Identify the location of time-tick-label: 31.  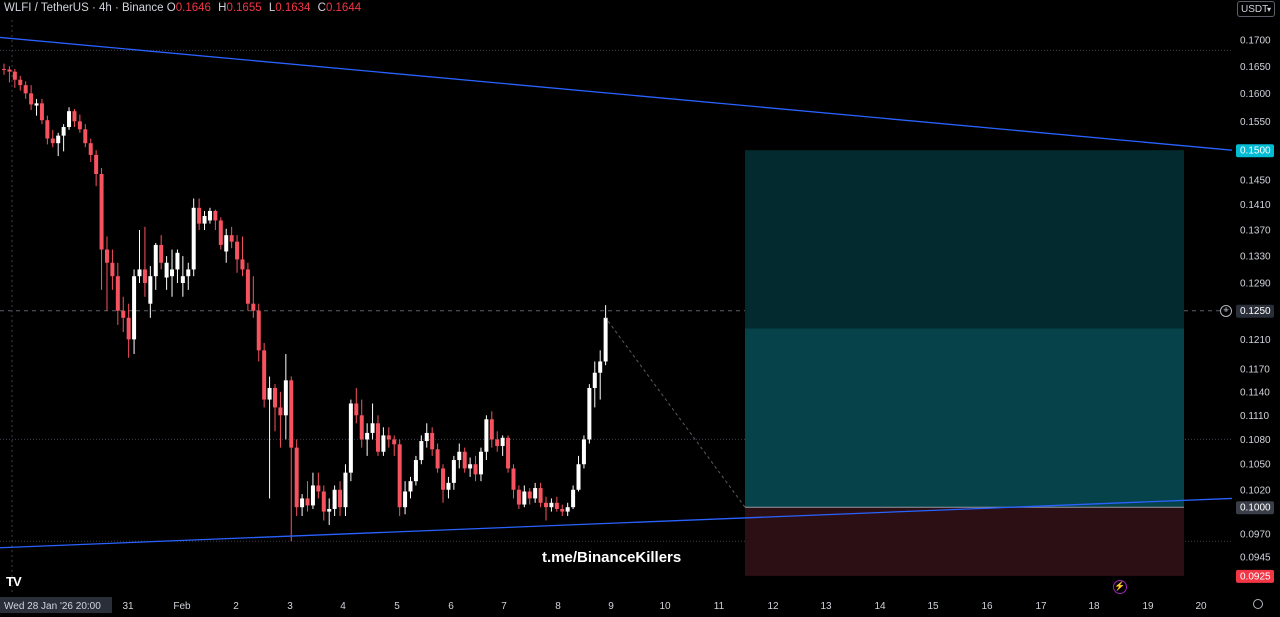
(128, 606).